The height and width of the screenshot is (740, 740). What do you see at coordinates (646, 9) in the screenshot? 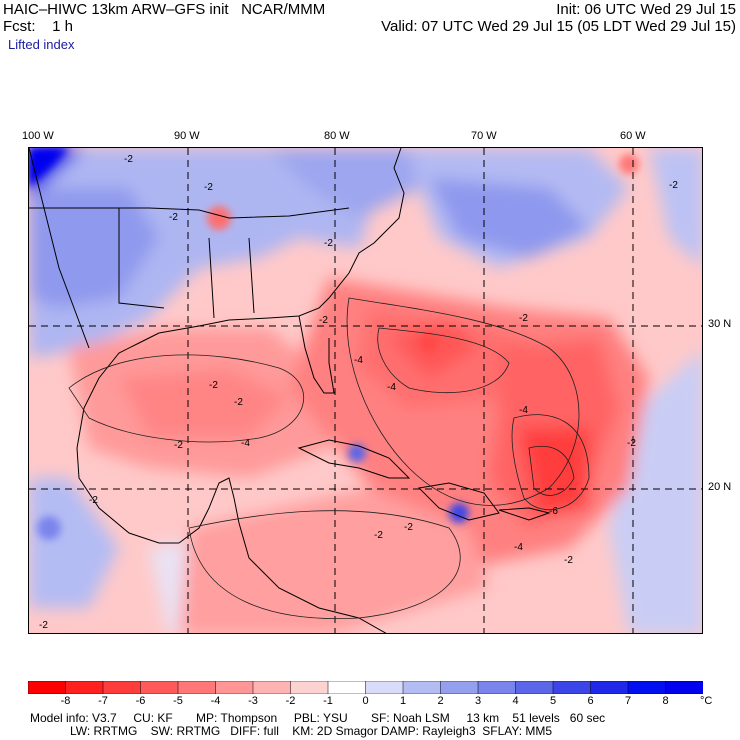
I see `init-time: Init: 06 UTC Wed 29 Jul 15` at bounding box center [646, 9].